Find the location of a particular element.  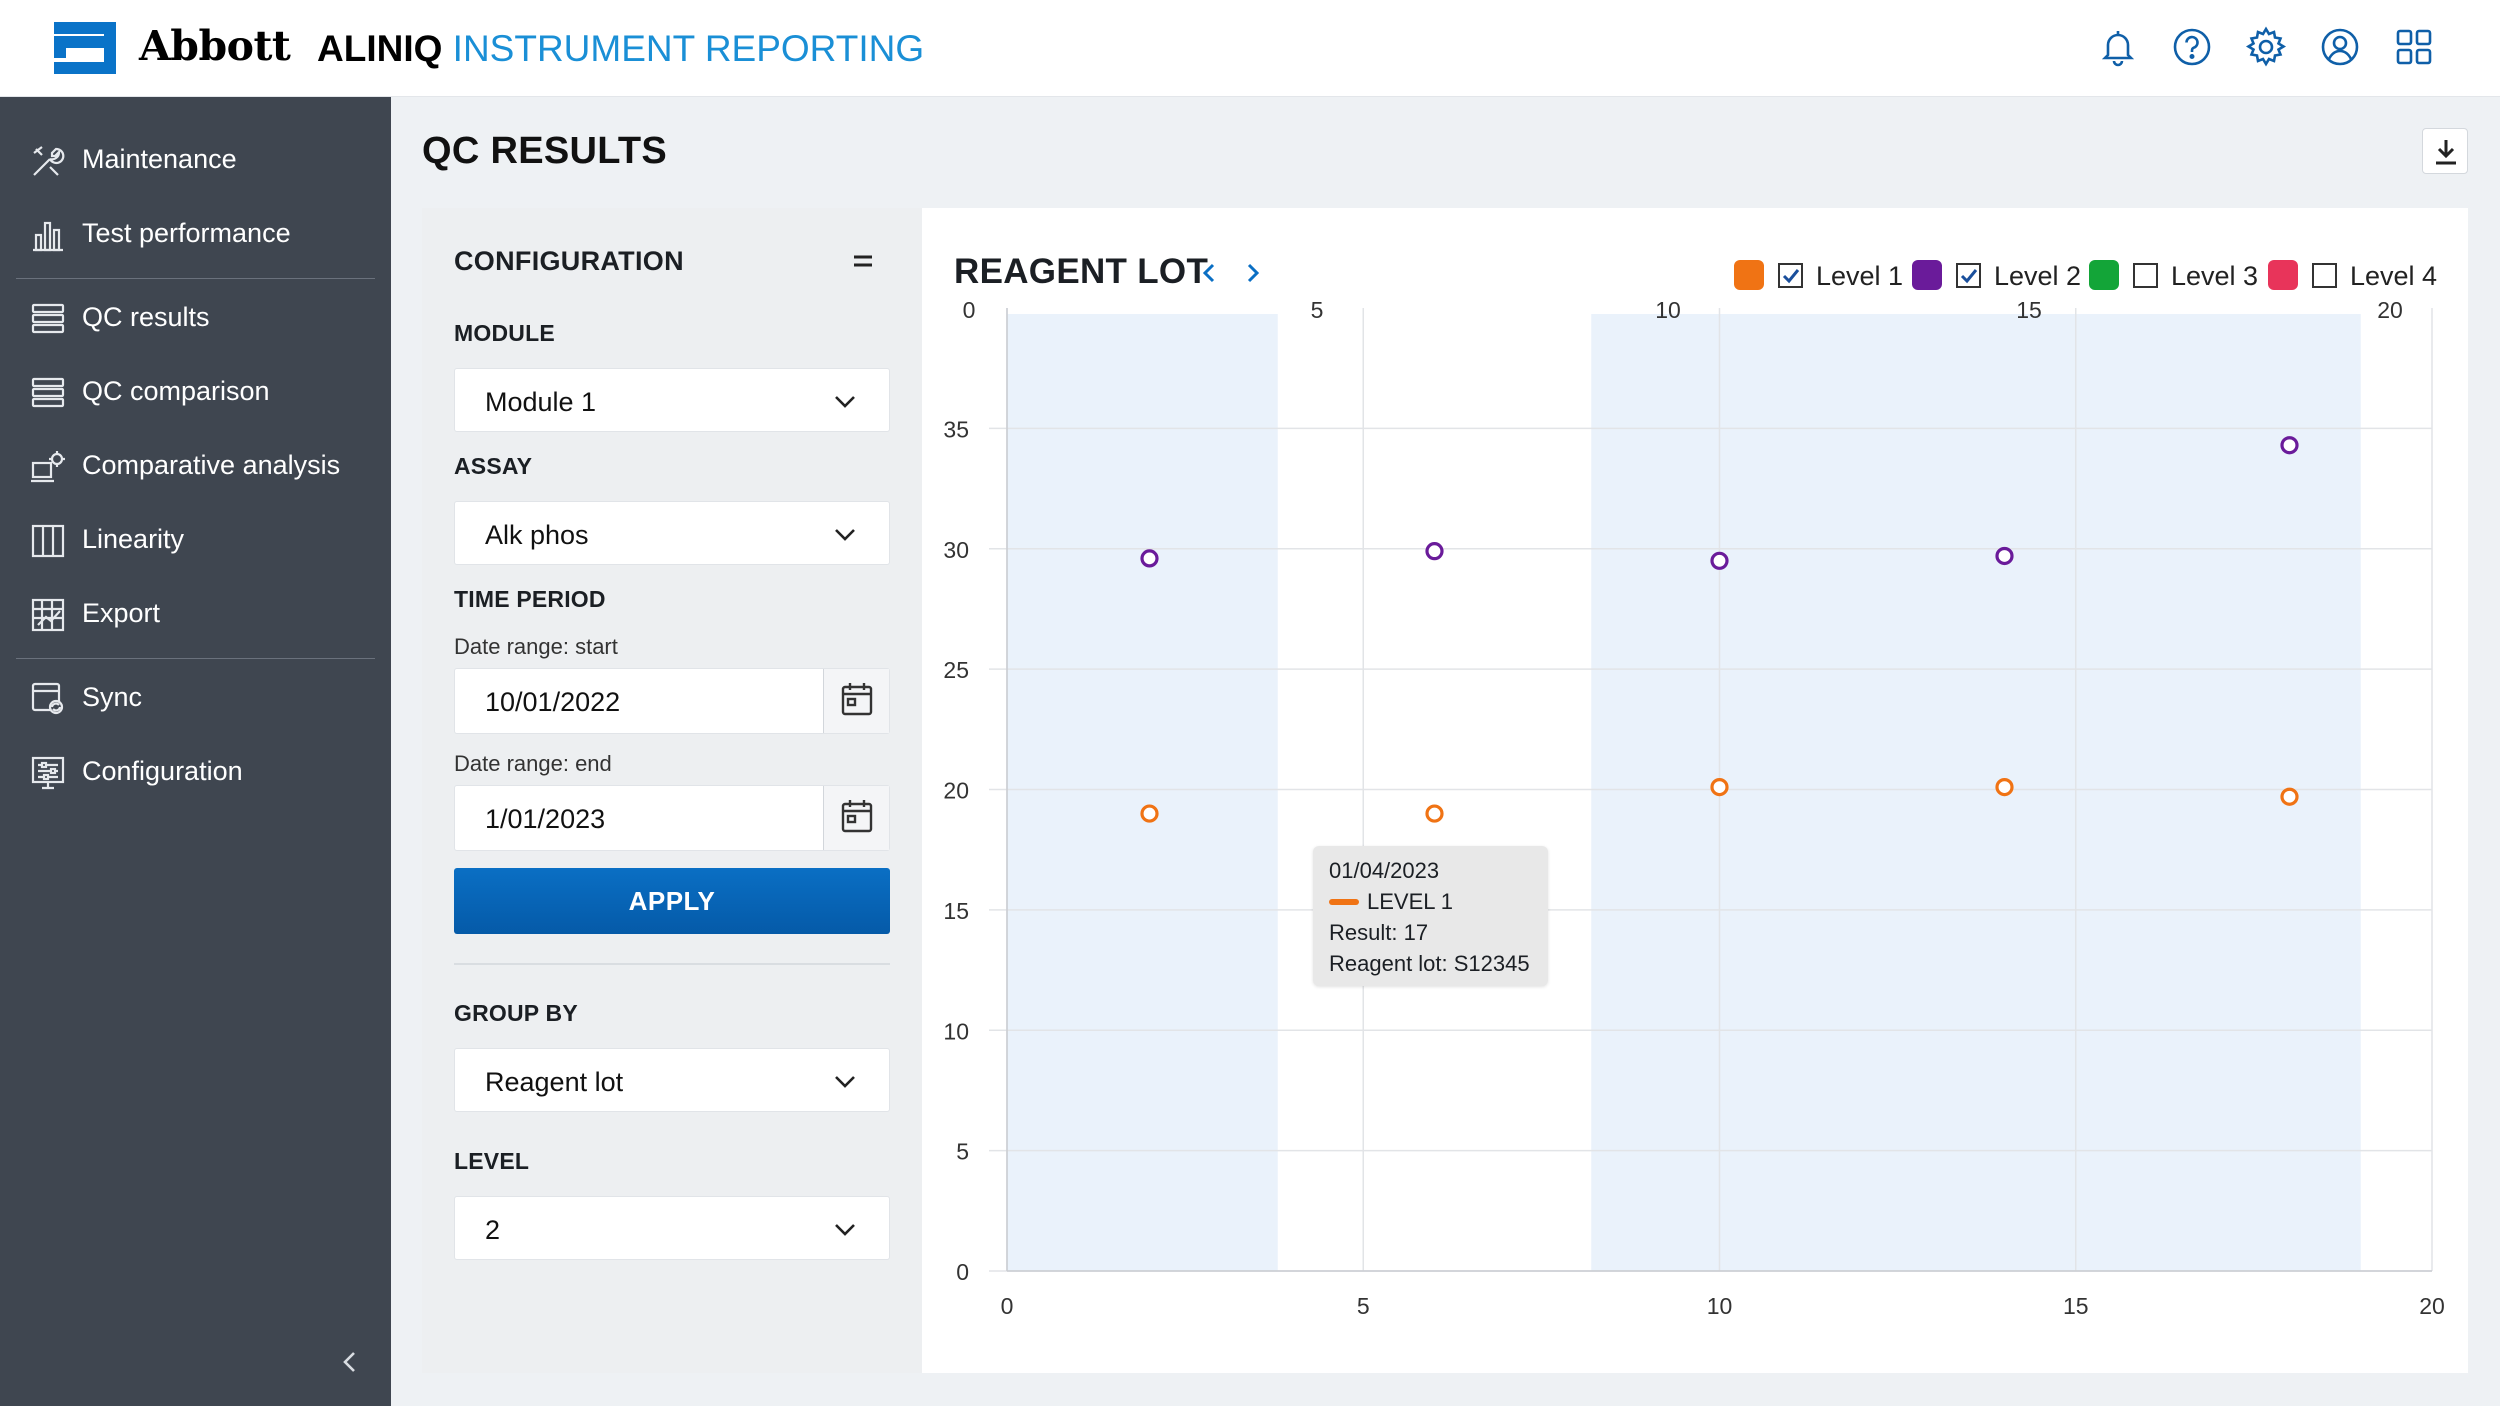

end-date-value: 1/01/2023 is located at coordinates (545, 819).